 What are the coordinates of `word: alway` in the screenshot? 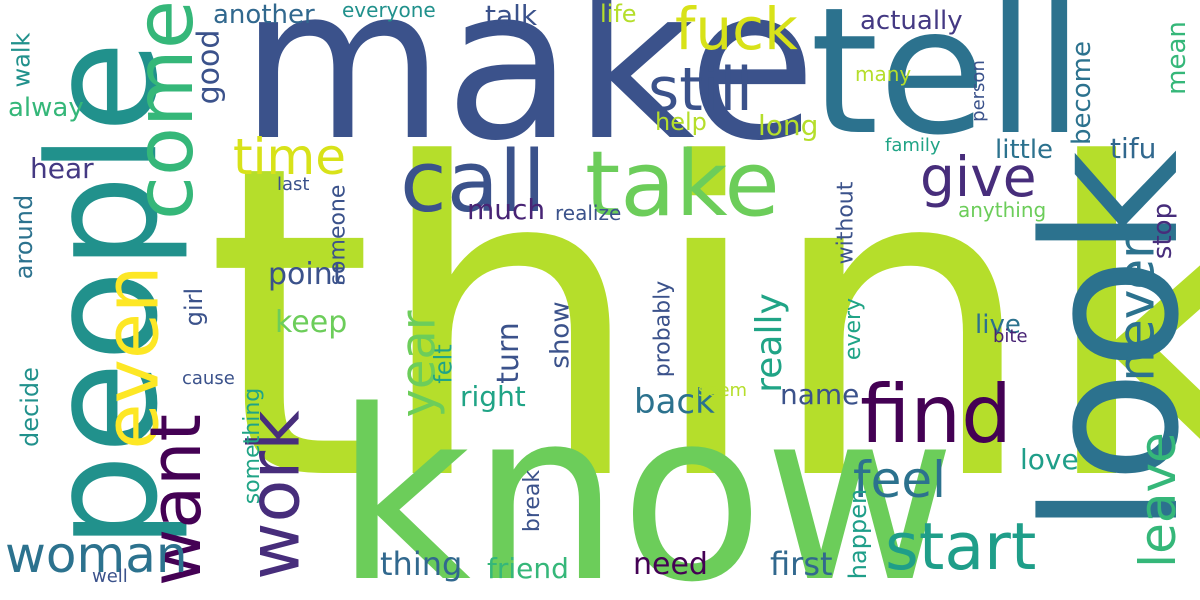 It's located at (46, 108).